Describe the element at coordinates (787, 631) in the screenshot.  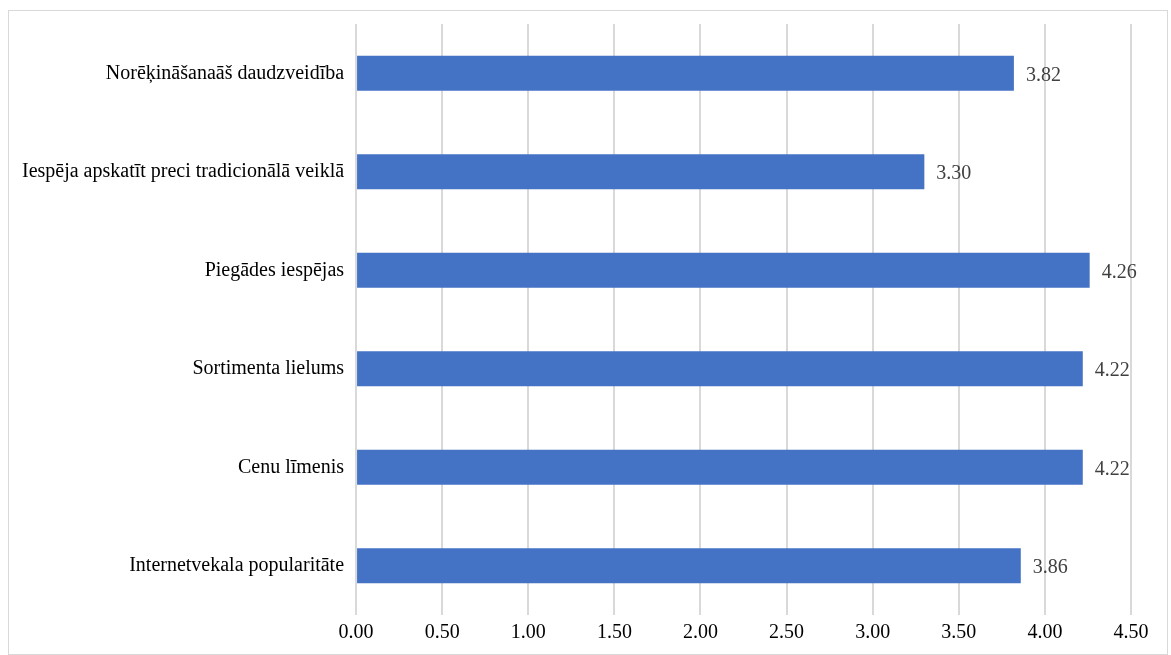
I see `x-tick-label: 2.50` at that location.